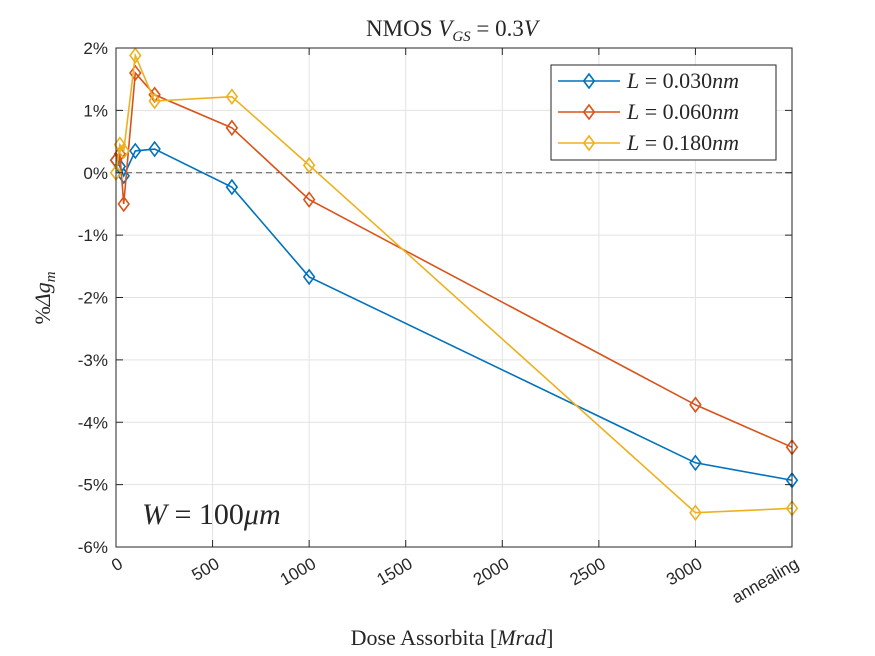 The image size is (875, 656). What do you see at coordinates (497, 28) in the screenshot?
I see `title-rest: = 0.3` at bounding box center [497, 28].